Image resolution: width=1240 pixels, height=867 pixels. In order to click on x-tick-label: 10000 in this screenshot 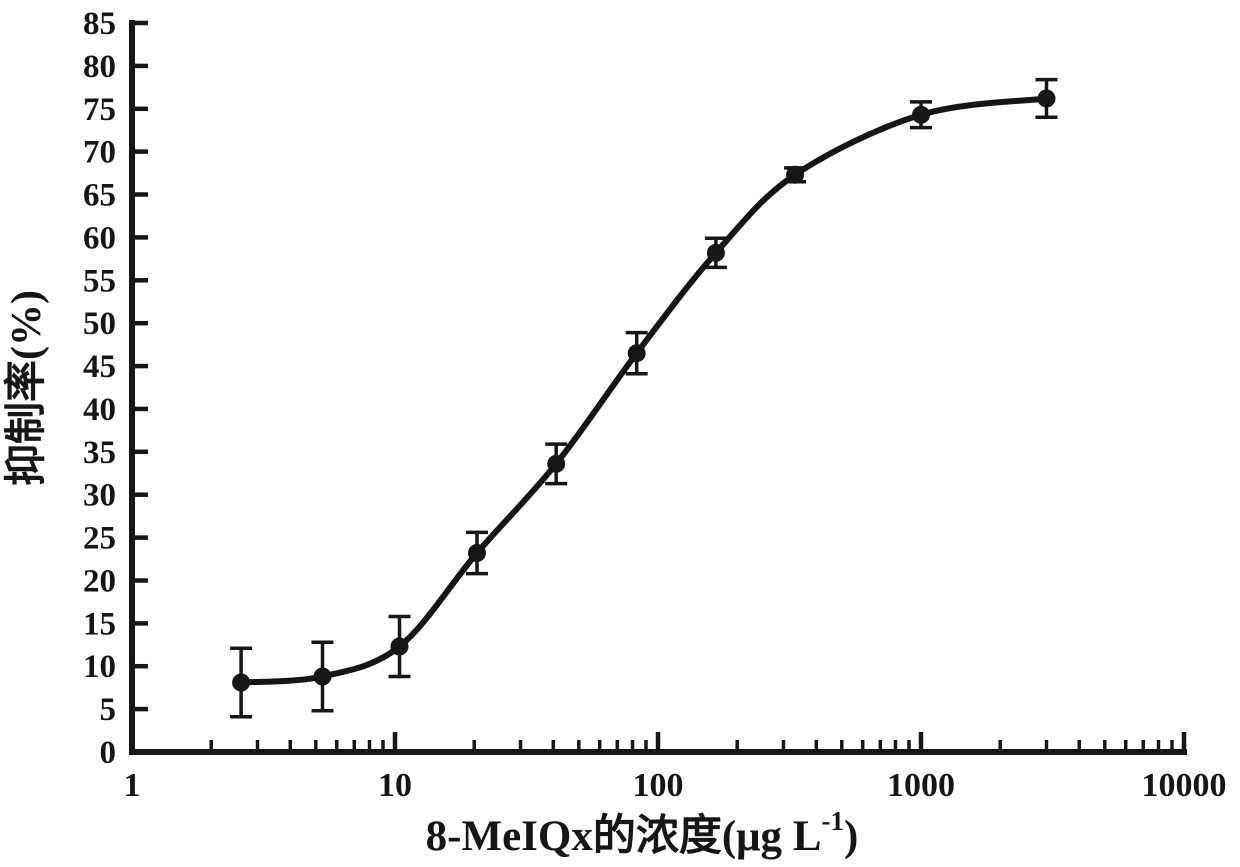, I will do `click(1184, 785)`.